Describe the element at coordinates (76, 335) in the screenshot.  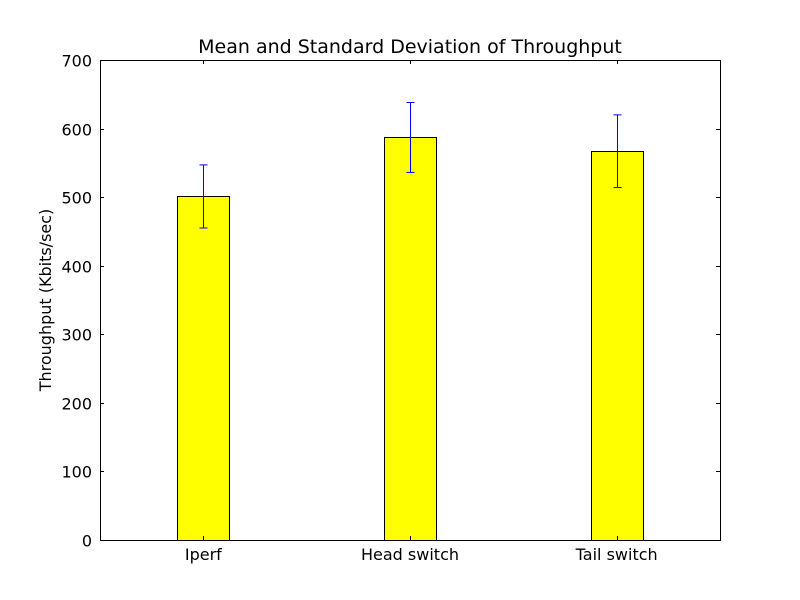
I see `y-tick-label: 300` at that location.